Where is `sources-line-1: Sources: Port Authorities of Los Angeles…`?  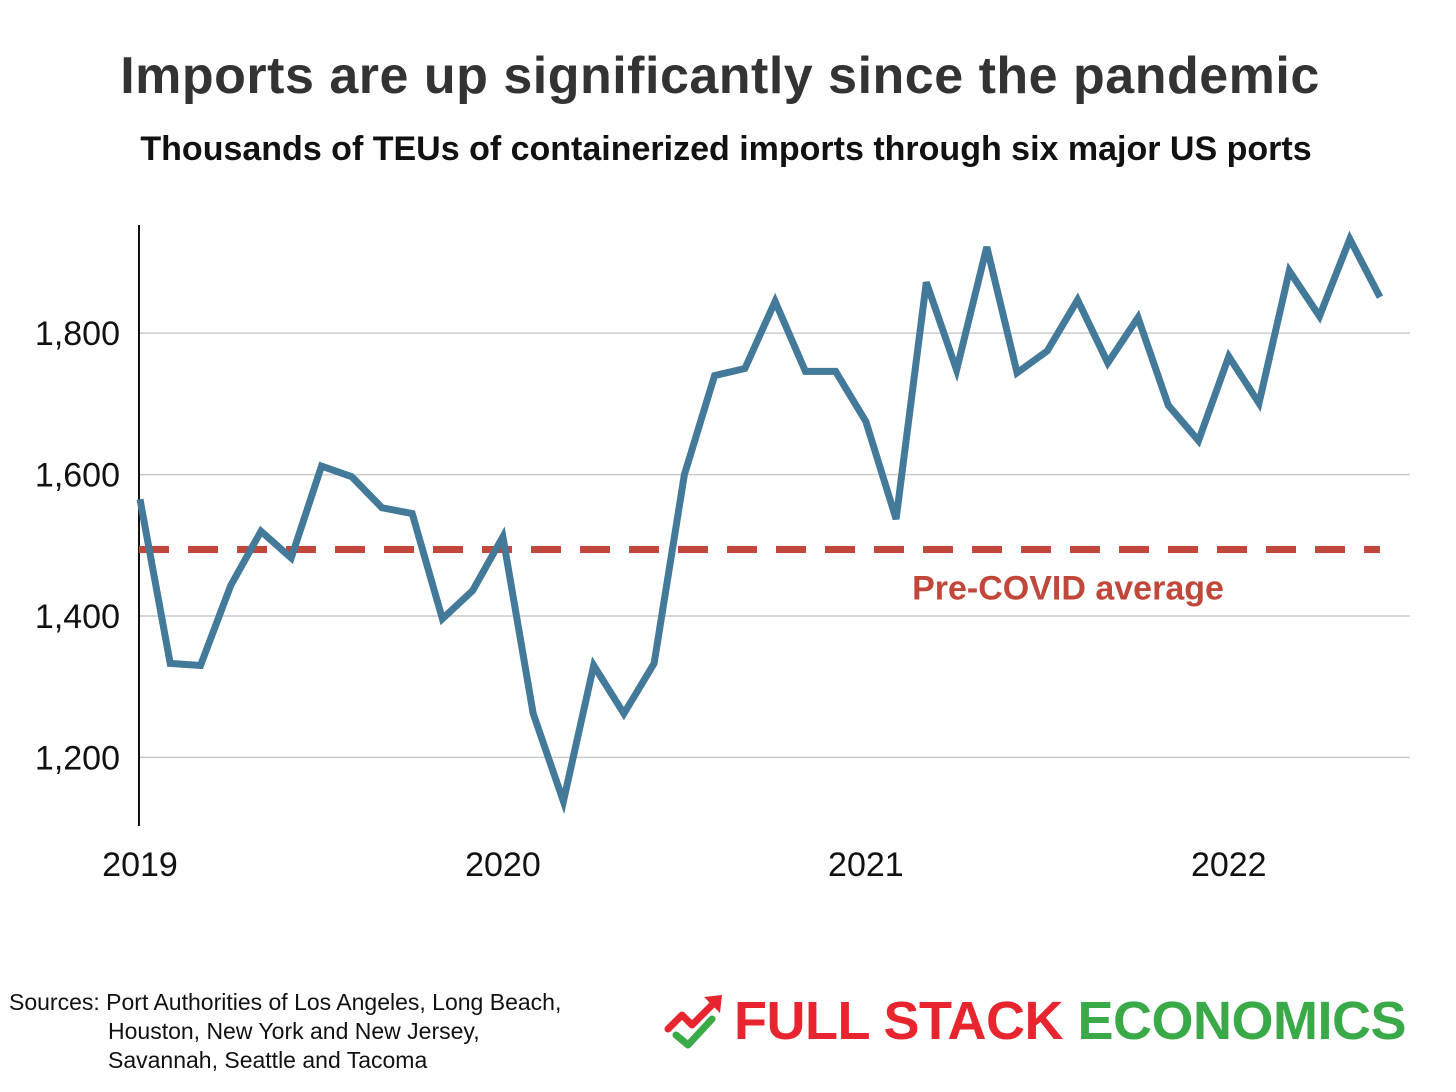 sources-line-1: Sources: Port Authorities of Los Angeles… is located at coordinates (285, 1002).